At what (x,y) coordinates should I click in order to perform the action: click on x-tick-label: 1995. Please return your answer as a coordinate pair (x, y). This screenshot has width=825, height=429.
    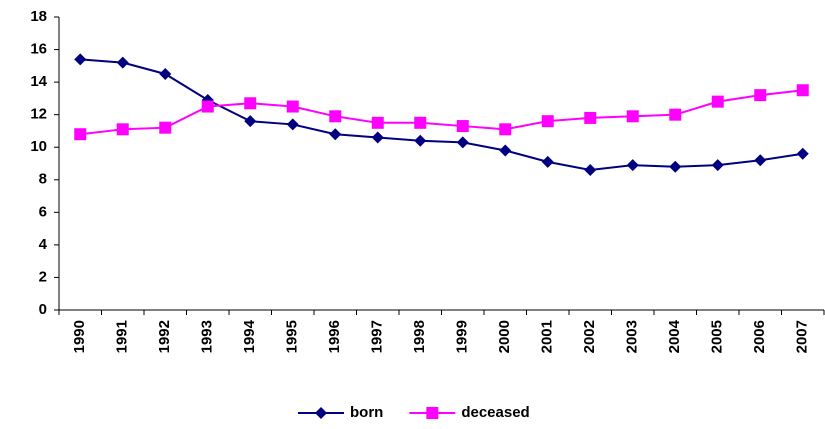
    Looking at the image, I should click on (292, 336).